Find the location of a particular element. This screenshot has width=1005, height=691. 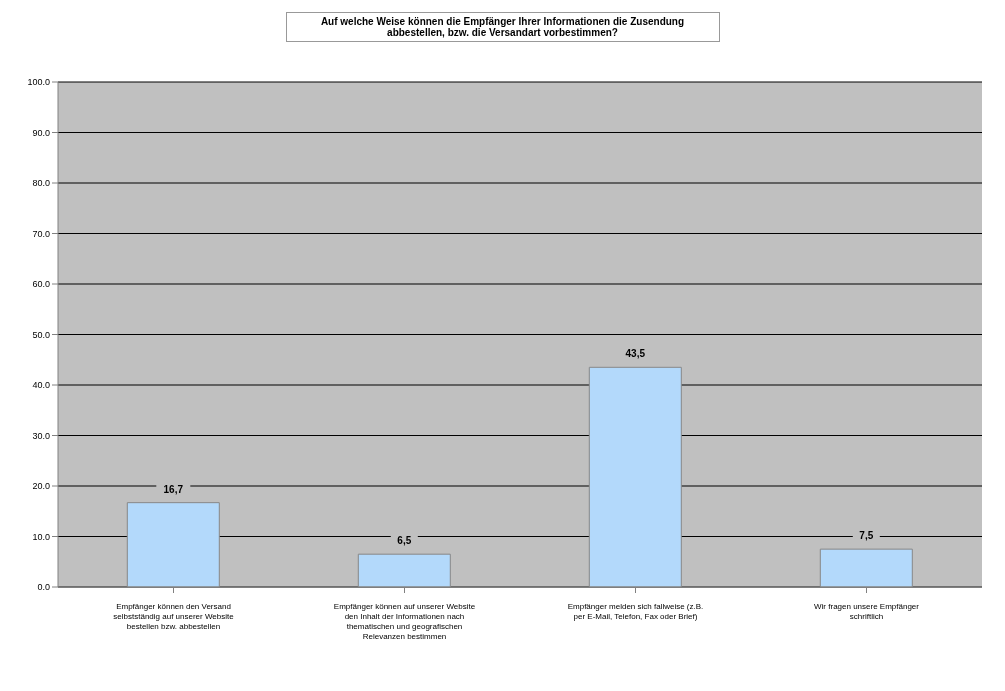

data-label: 16,7 is located at coordinates (173, 489).